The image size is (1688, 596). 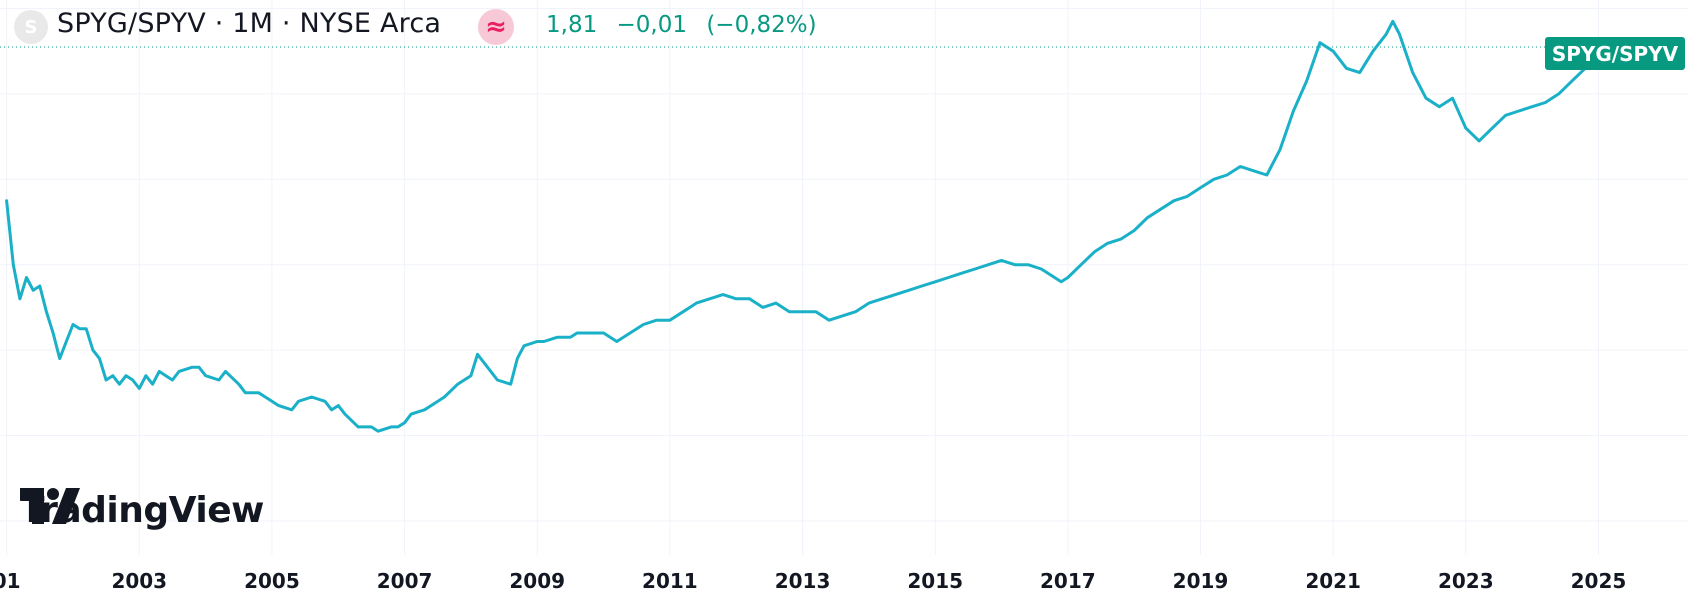 What do you see at coordinates (139, 581) in the screenshot?
I see `x-tick-label: 2003` at bounding box center [139, 581].